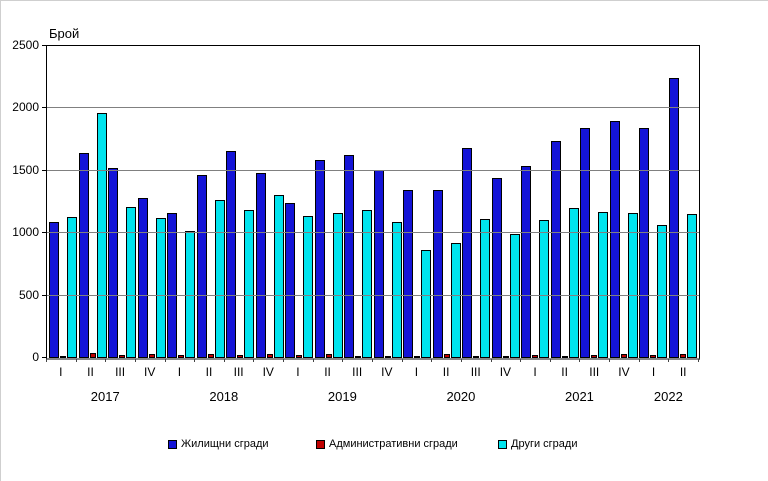  Describe the element at coordinates (35, 357) in the screenshot. I see `y-axis-tick-label: 0` at that location.